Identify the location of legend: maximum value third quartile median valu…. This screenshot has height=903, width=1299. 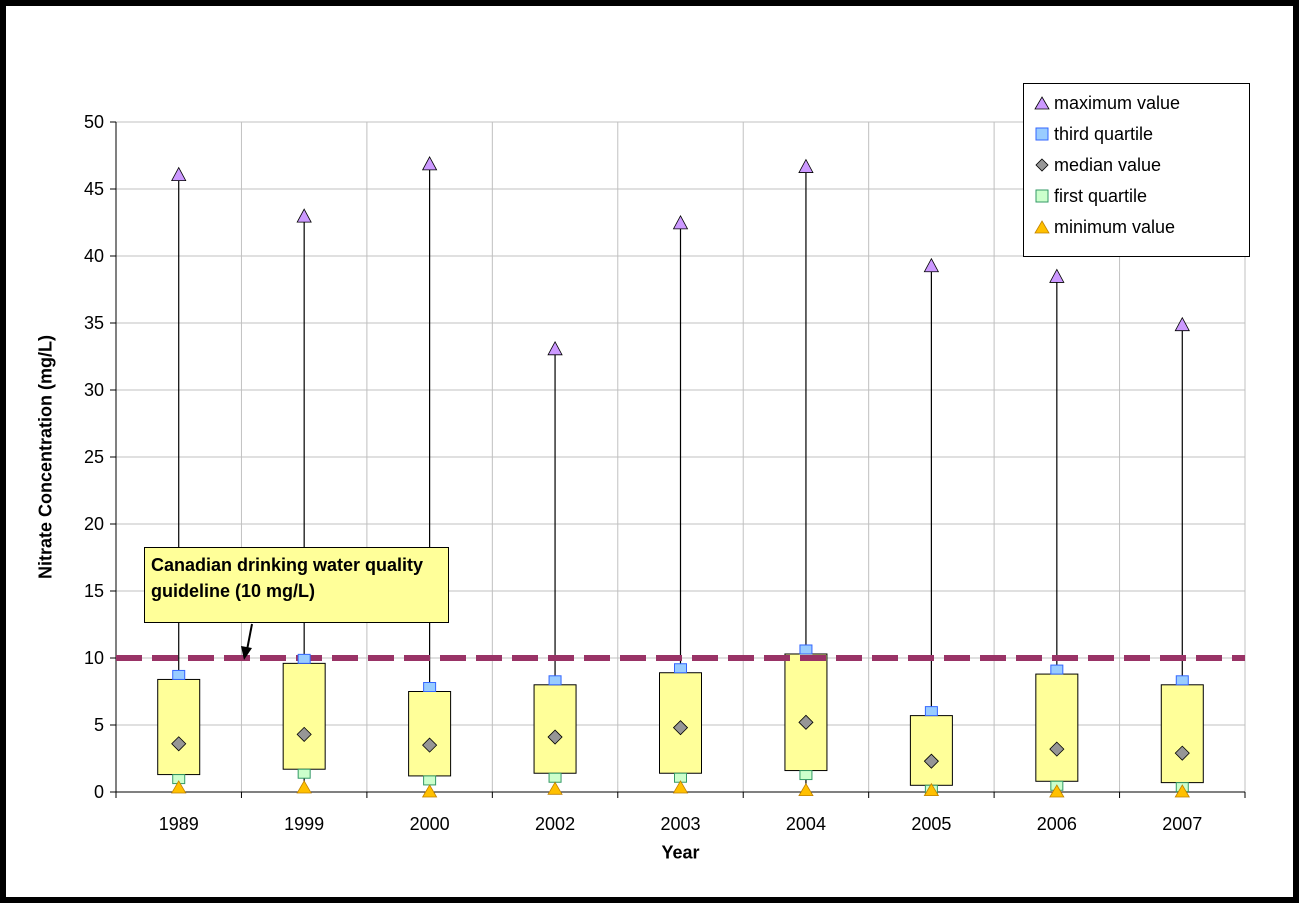
(1136, 170).